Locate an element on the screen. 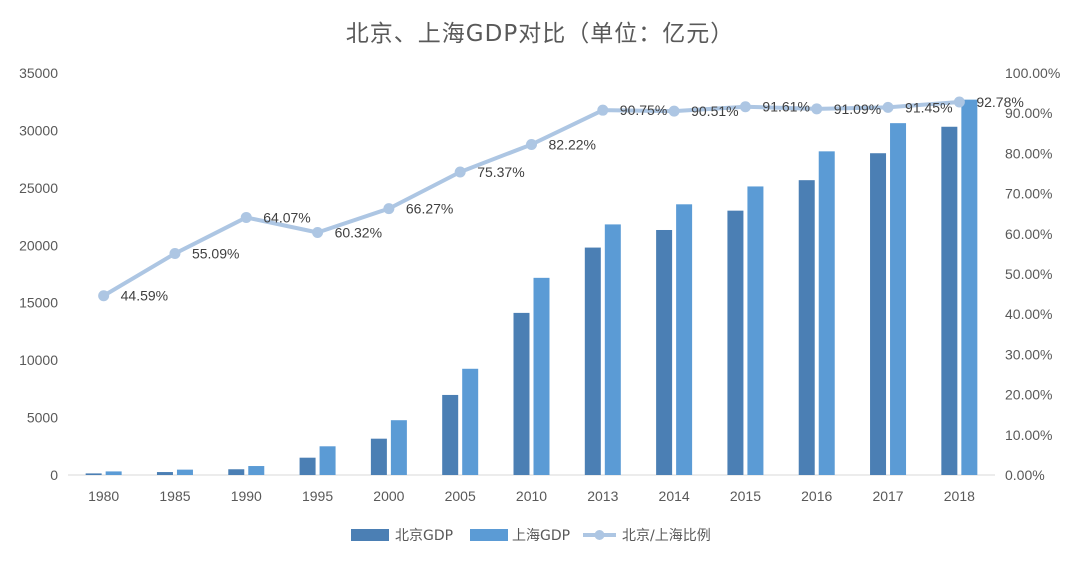  x-axis-tick-label: 1995 is located at coordinates (317, 496).